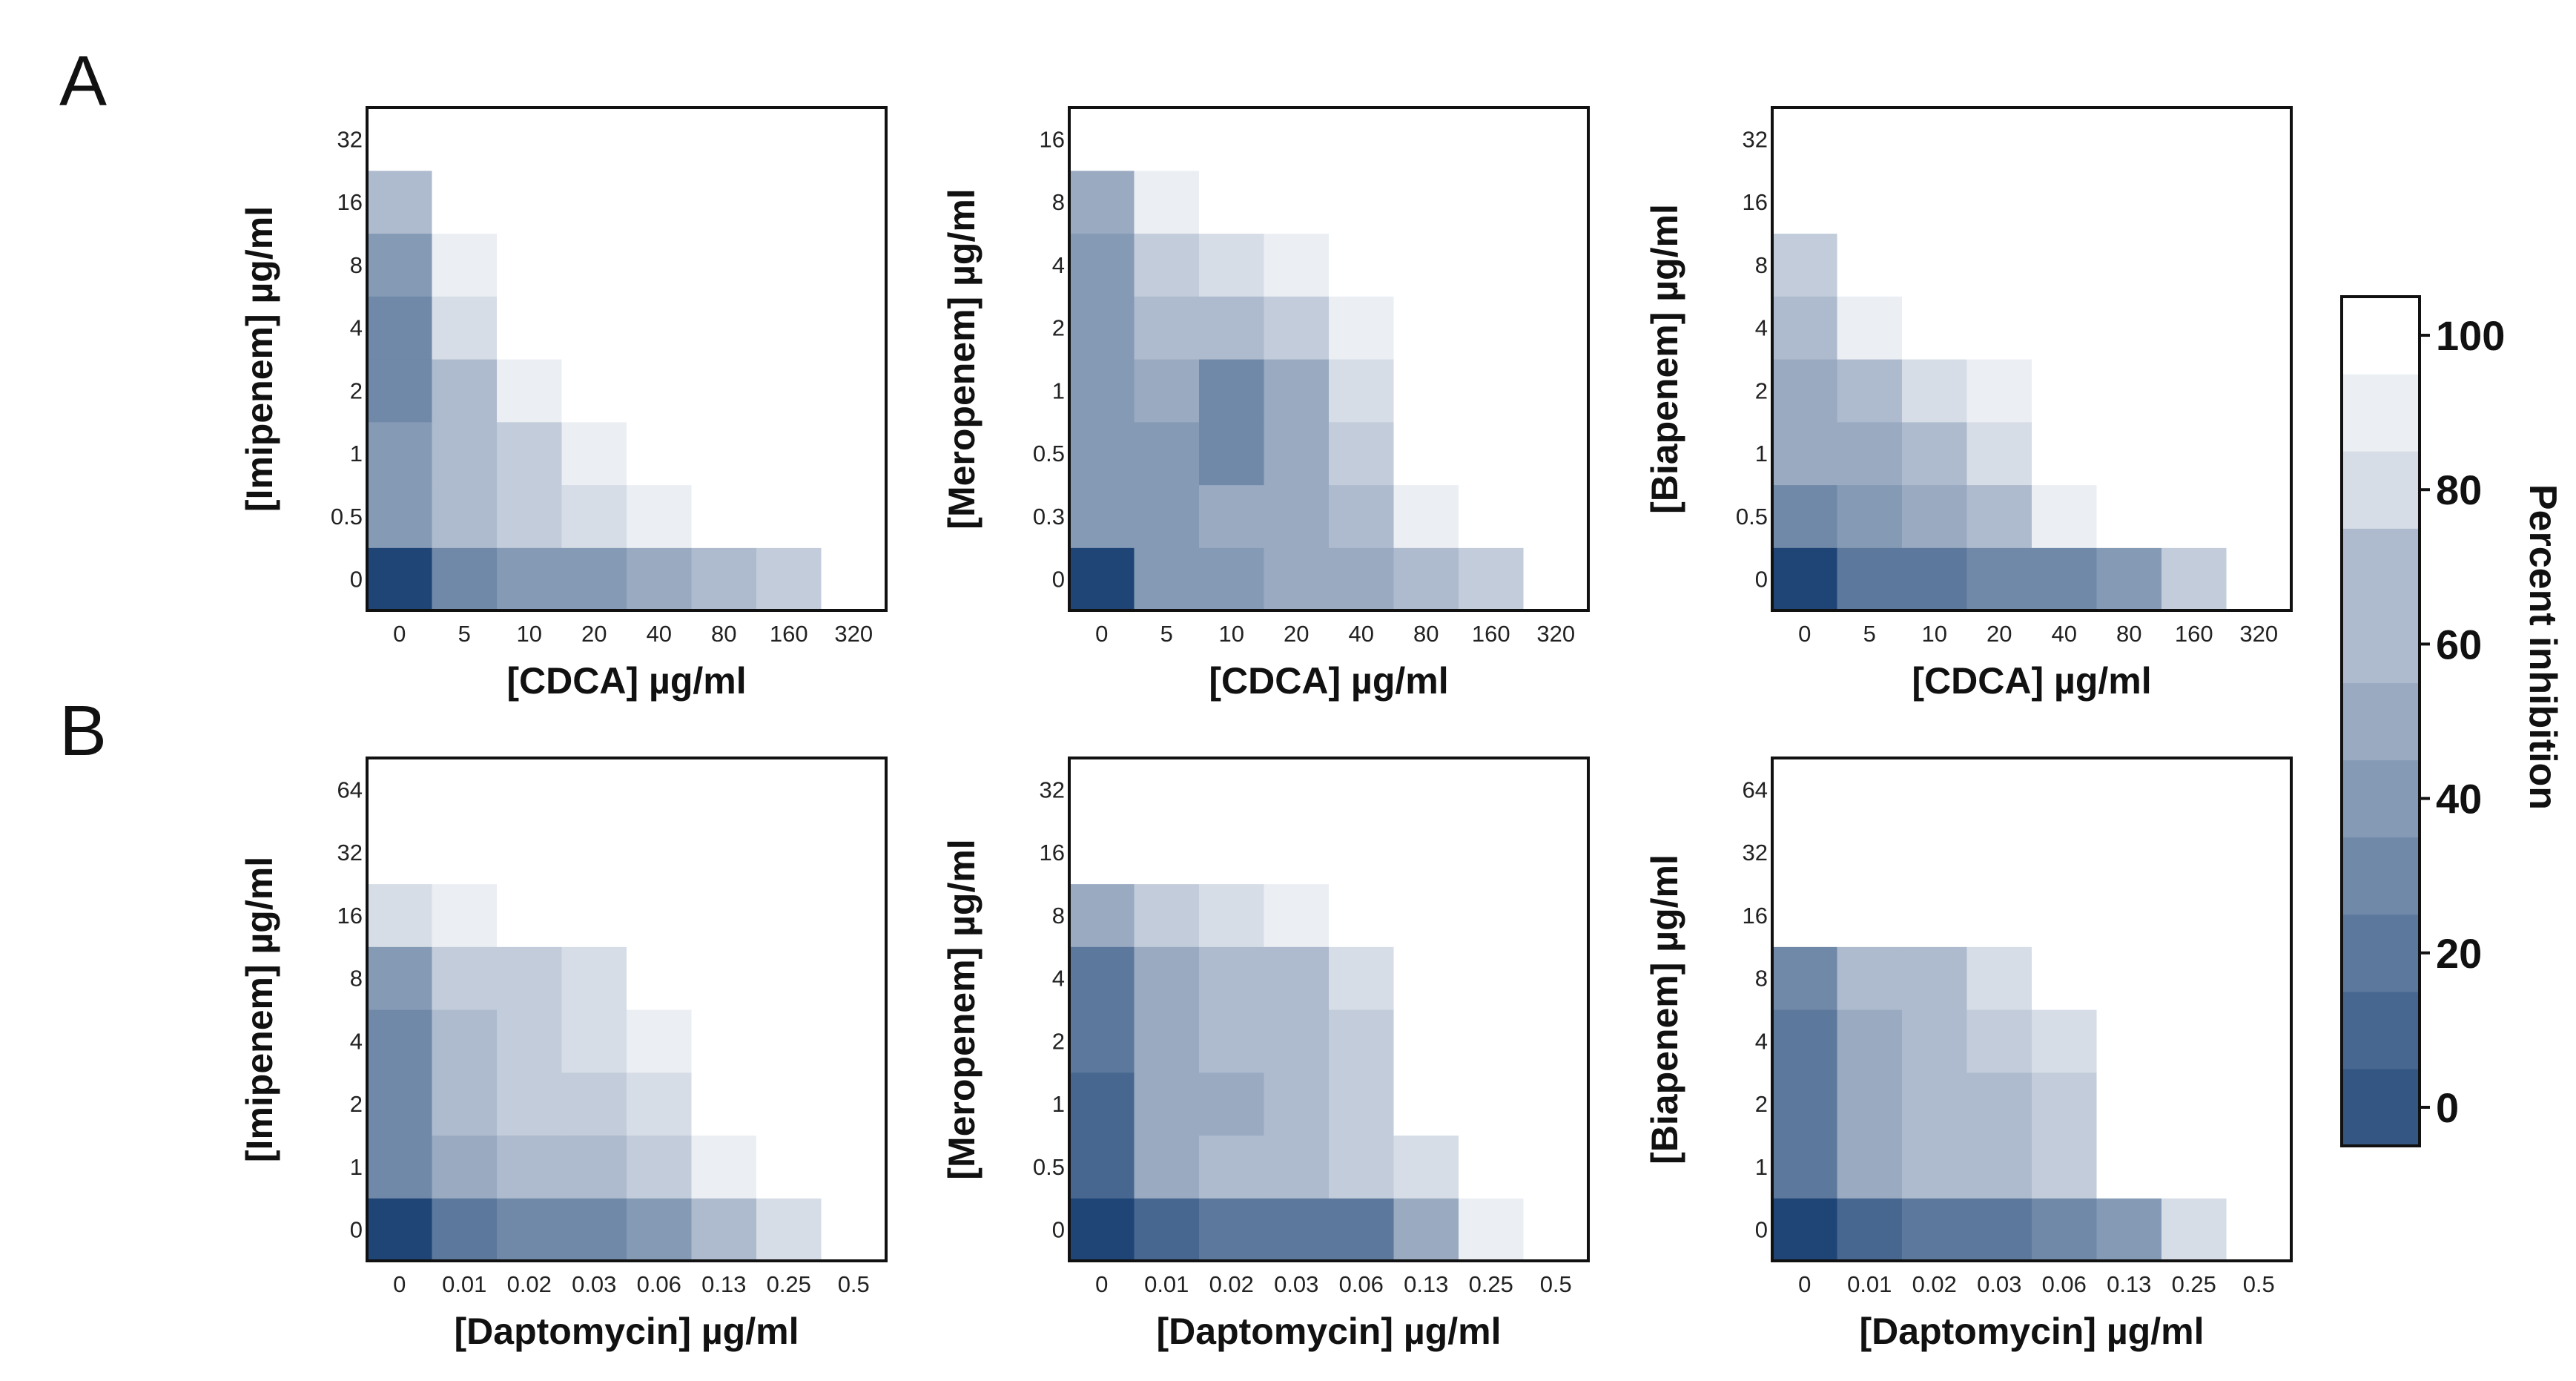  What do you see at coordinates (464, 634) in the screenshot?
I see `x-tick-label: 5` at bounding box center [464, 634].